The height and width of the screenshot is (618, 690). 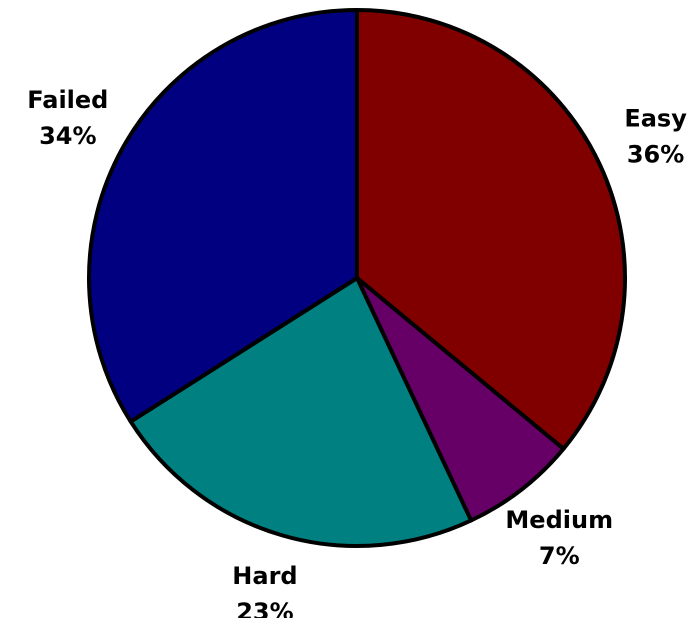 What do you see at coordinates (67, 136) in the screenshot?
I see `slice-value-label: 34%` at bounding box center [67, 136].